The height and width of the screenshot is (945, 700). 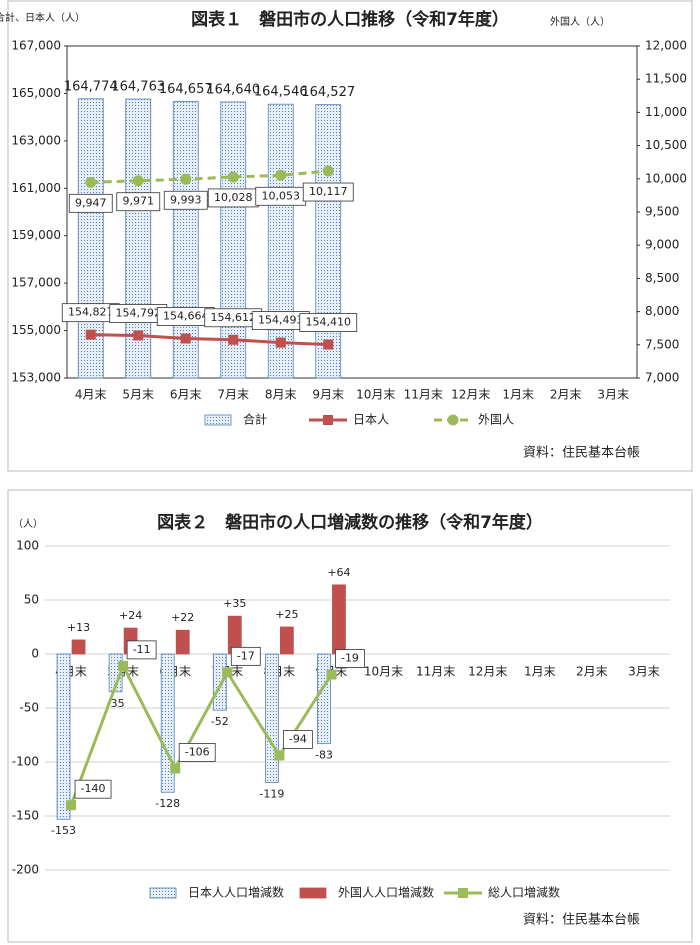 What do you see at coordinates (662, 245) in the screenshot?
I see `y2-tick-label: 9,000` at bounding box center [662, 245].